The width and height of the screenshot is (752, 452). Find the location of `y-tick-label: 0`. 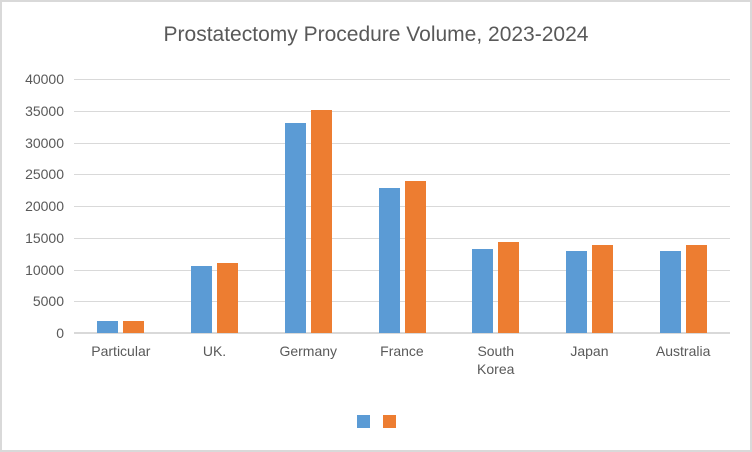

y-tick-label: 0 is located at coordinates (60, 333).